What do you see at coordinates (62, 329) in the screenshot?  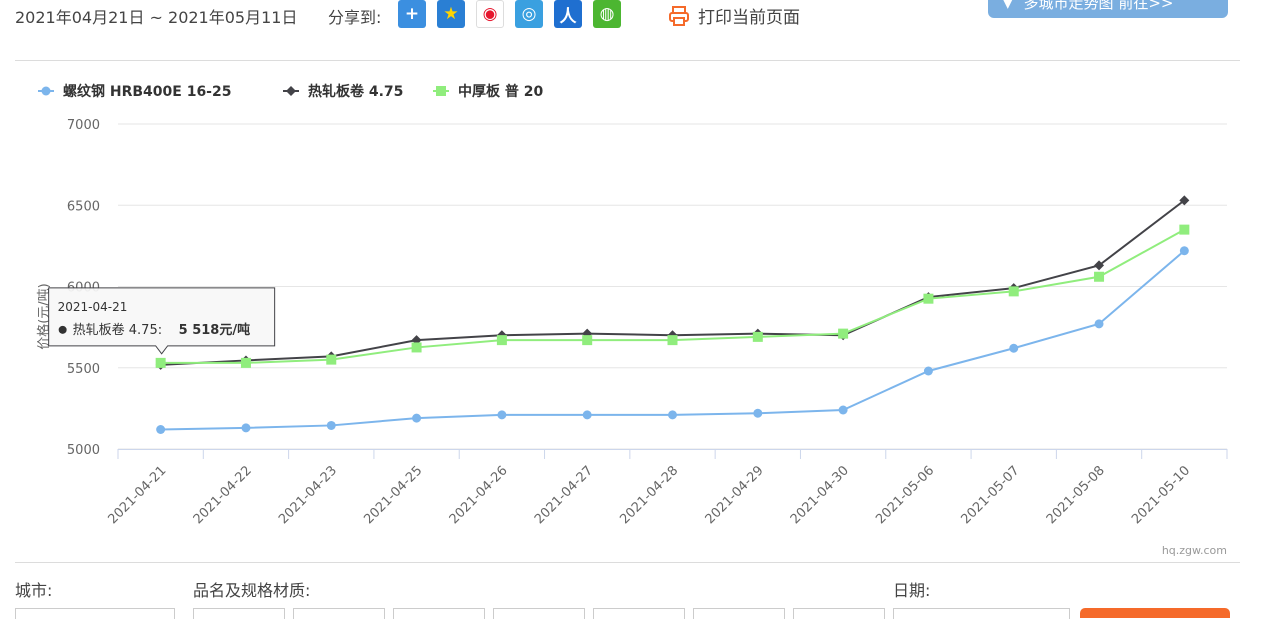 I see `tooltip-bullet` at bounding box center [62, 329].